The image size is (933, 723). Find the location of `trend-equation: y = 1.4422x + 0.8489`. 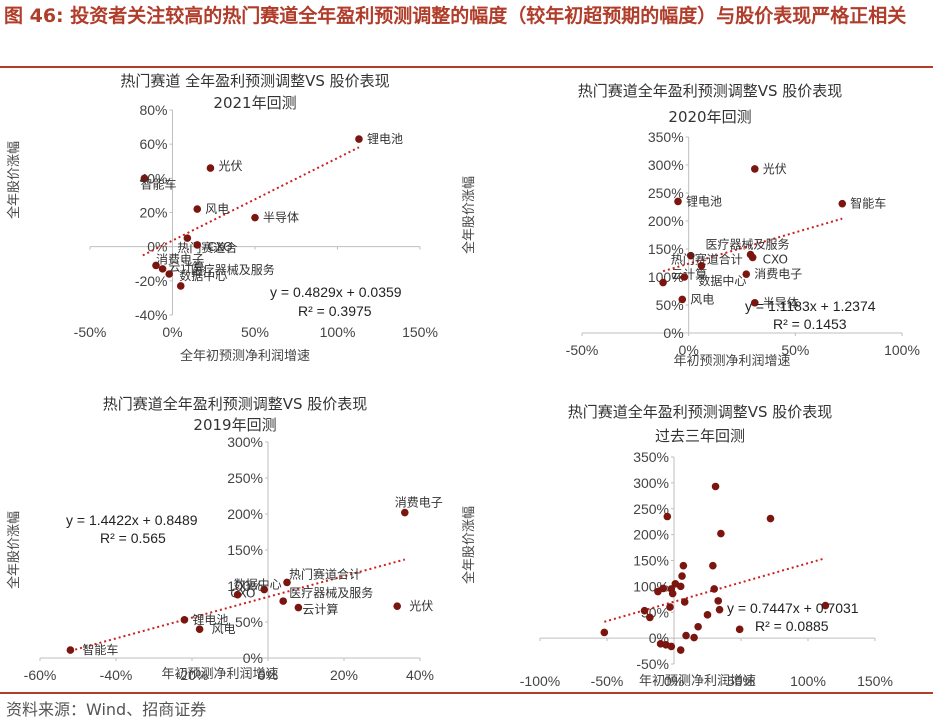

trend-equation: y = 1.4422x + 0.8489 is located at coordinates (132, 520).